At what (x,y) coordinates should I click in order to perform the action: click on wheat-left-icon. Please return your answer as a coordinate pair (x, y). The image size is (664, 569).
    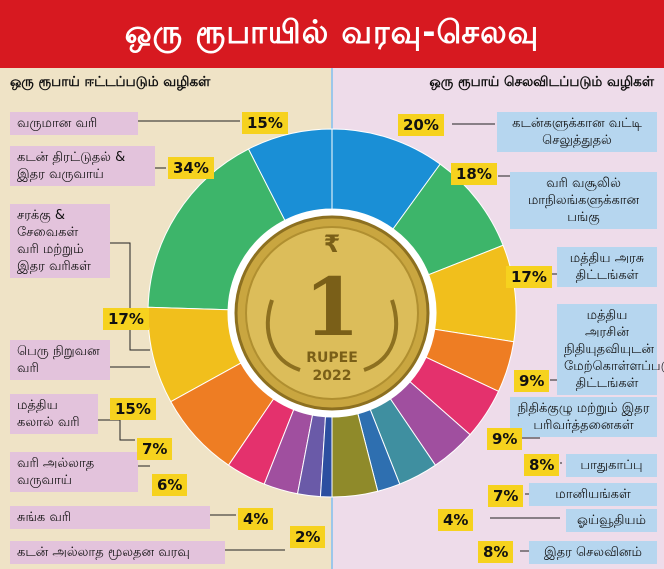
    Looking at the image, I should click on (283, 335).